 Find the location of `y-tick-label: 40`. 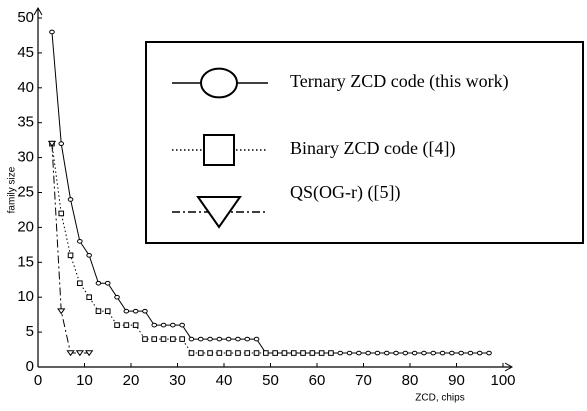

y-tick-label: 40 is located at coordinates (25, 87).